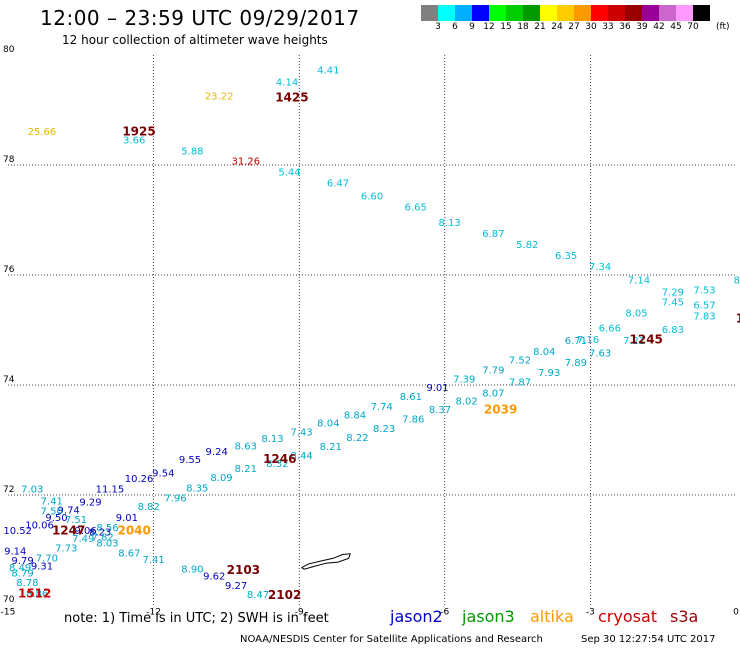 The height and width of the screenshot is (650, 740). I want to click on y-tick-label: 74, so click(9, 380).